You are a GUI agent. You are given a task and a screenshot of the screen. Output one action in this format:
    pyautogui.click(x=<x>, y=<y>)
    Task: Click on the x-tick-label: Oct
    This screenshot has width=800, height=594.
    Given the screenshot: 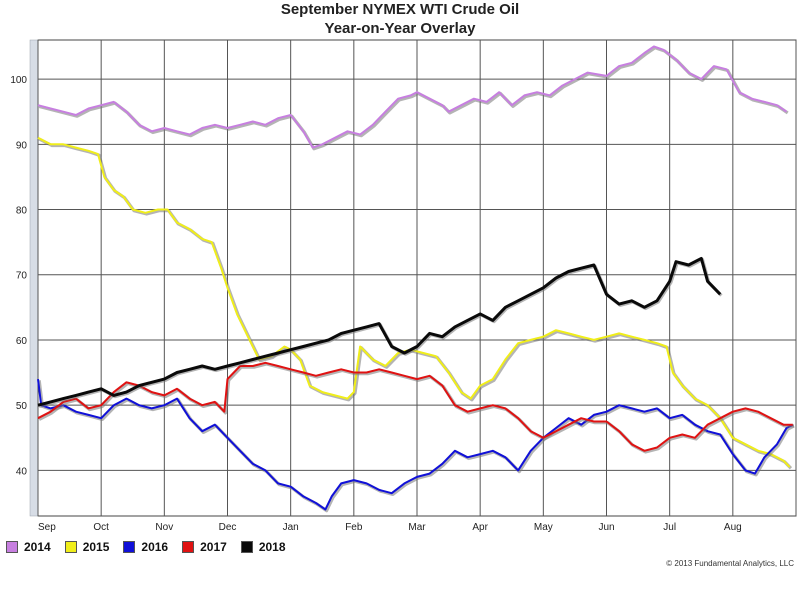 What is the action you would take?
    pyautogui.click(x=101, y=527)
    